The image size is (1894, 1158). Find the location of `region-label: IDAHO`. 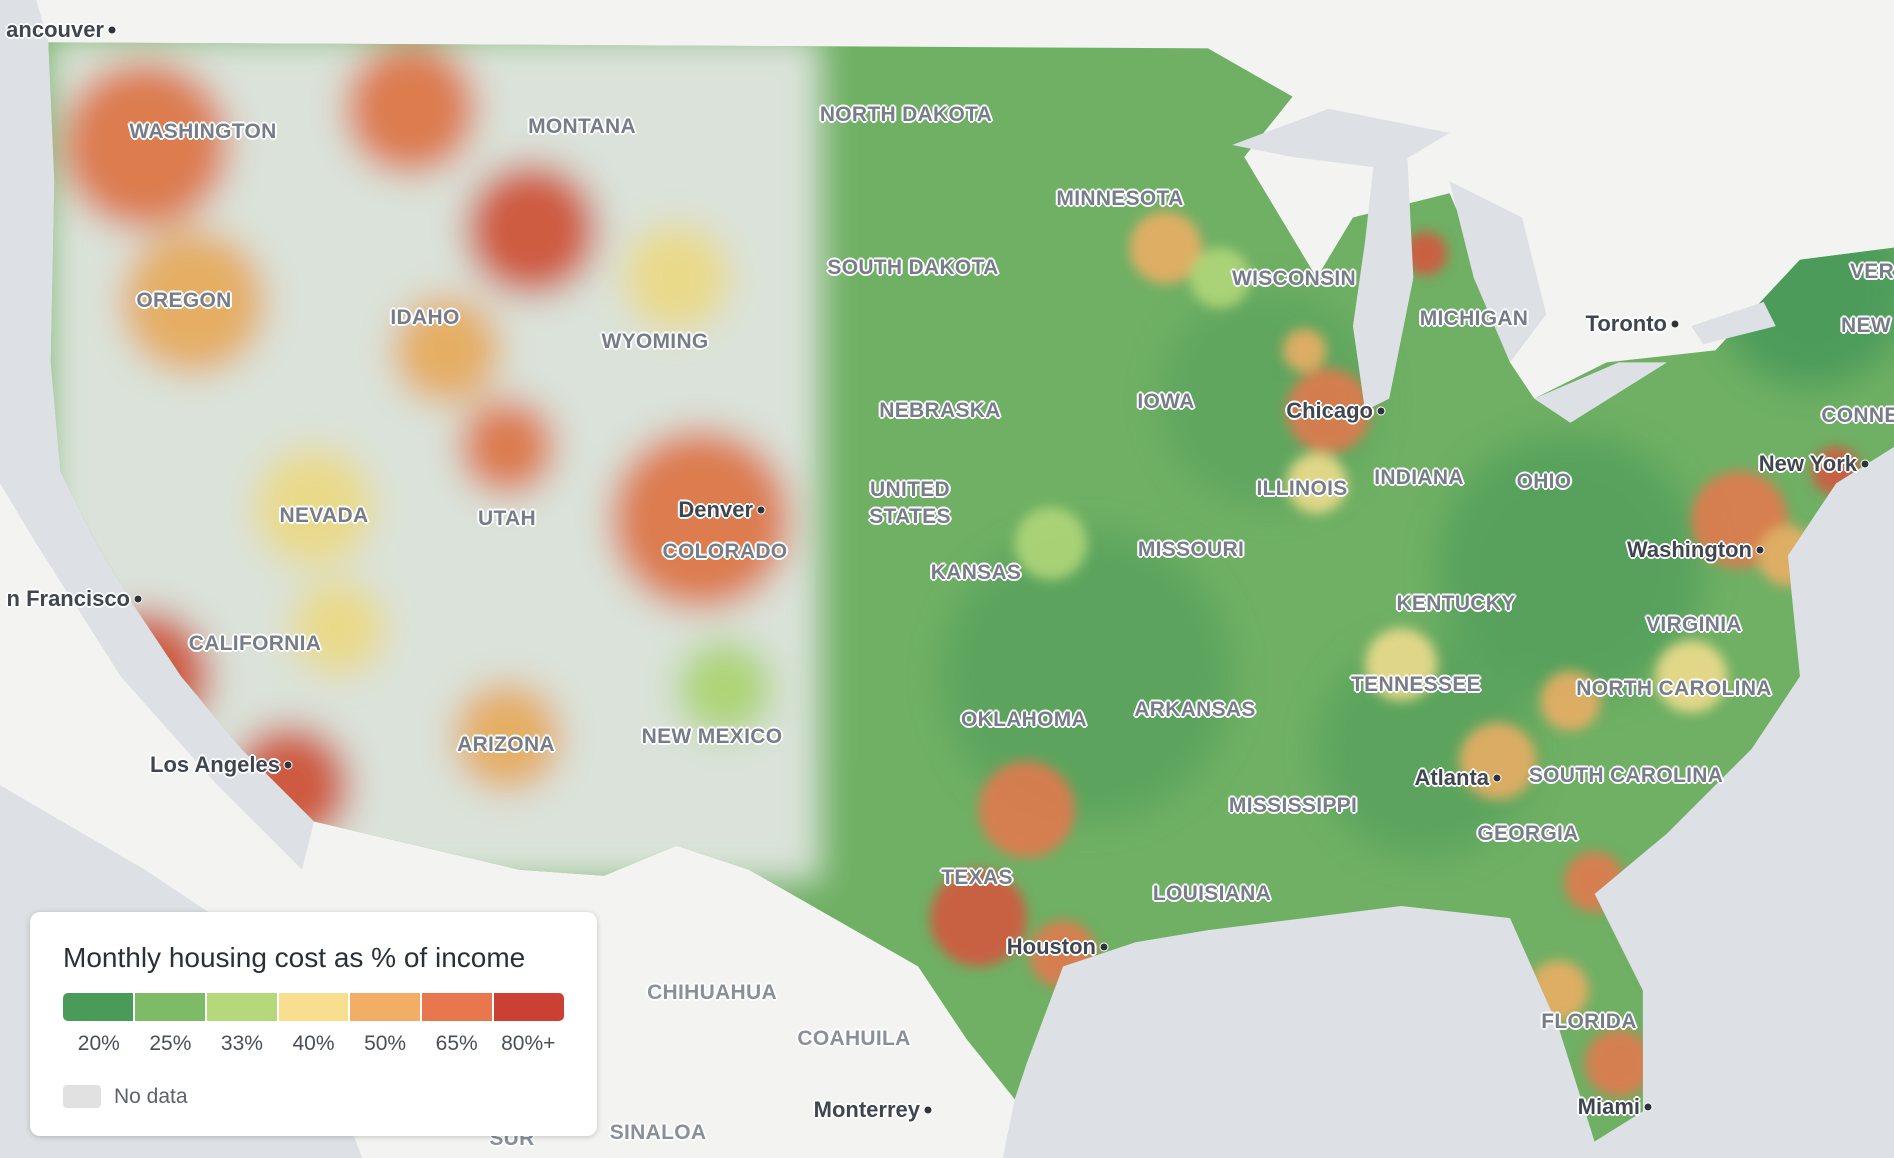

region-label: IDAHO is located at coordinates (425, 317).